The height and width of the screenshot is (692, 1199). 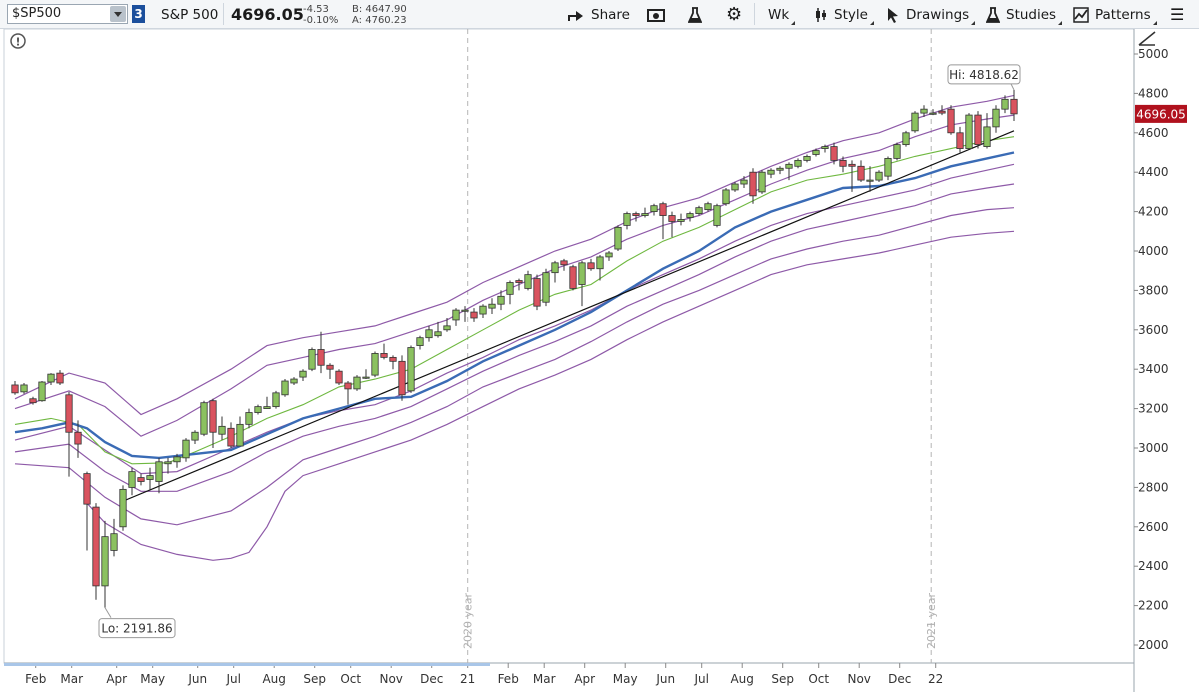 I want to click on style-button: Style, so click(x=844, y=14).